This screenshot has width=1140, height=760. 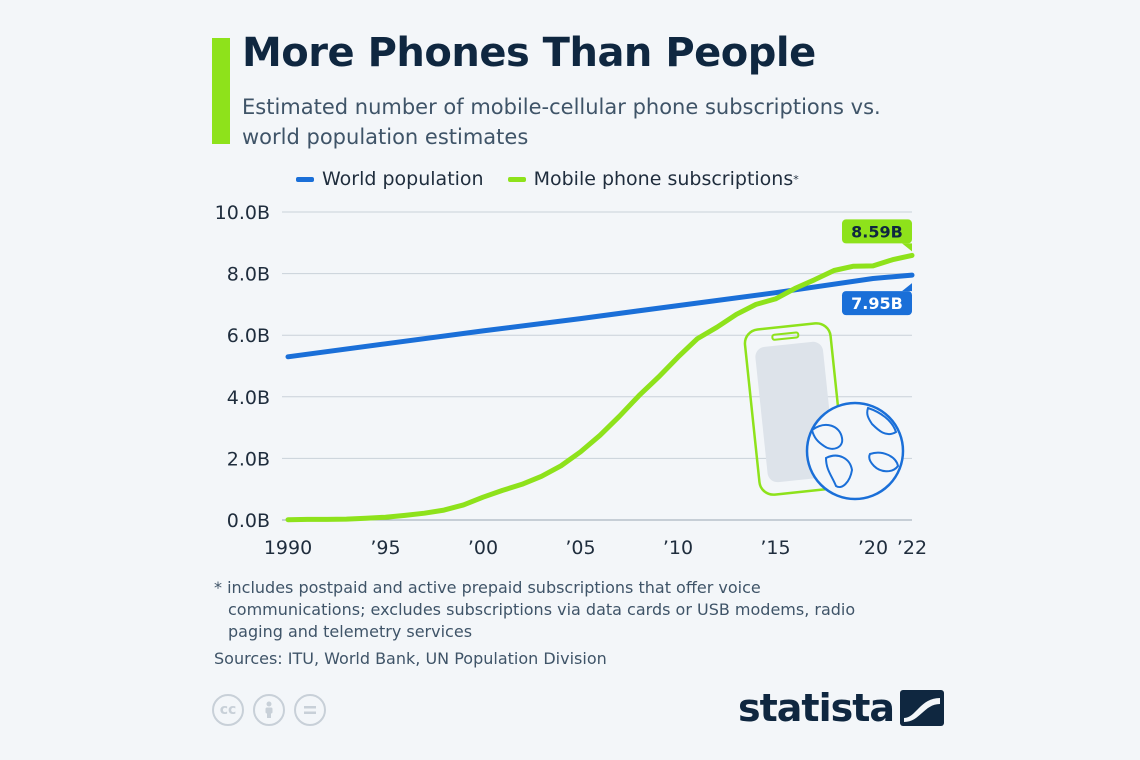 I want to click on phone-illustration-speaker, so click(x=785, y=336).